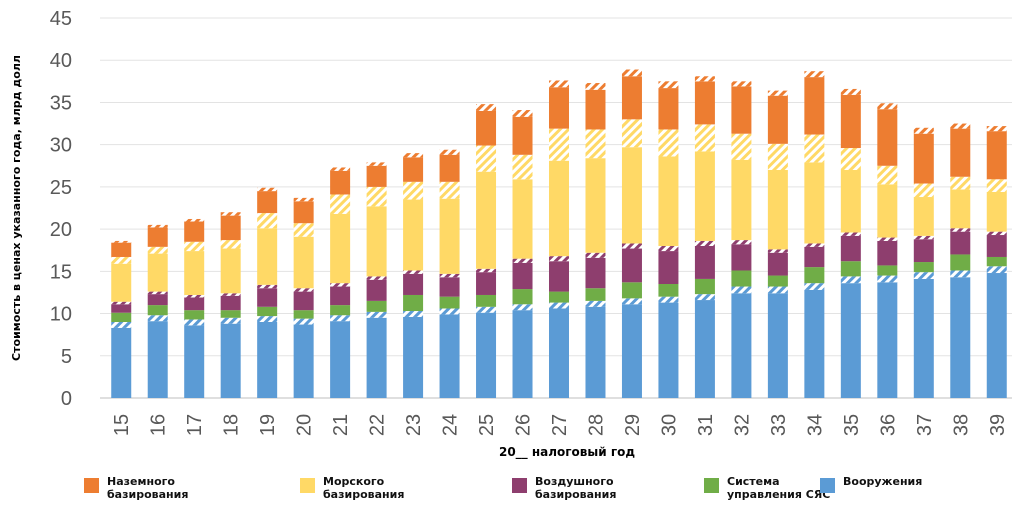 The height and width of the screenshot is (509, 1024). What do you see at coordinates (341, 425) in the screenshot?
I see `x-tick-label: 21` at bounding box center [341, 425].